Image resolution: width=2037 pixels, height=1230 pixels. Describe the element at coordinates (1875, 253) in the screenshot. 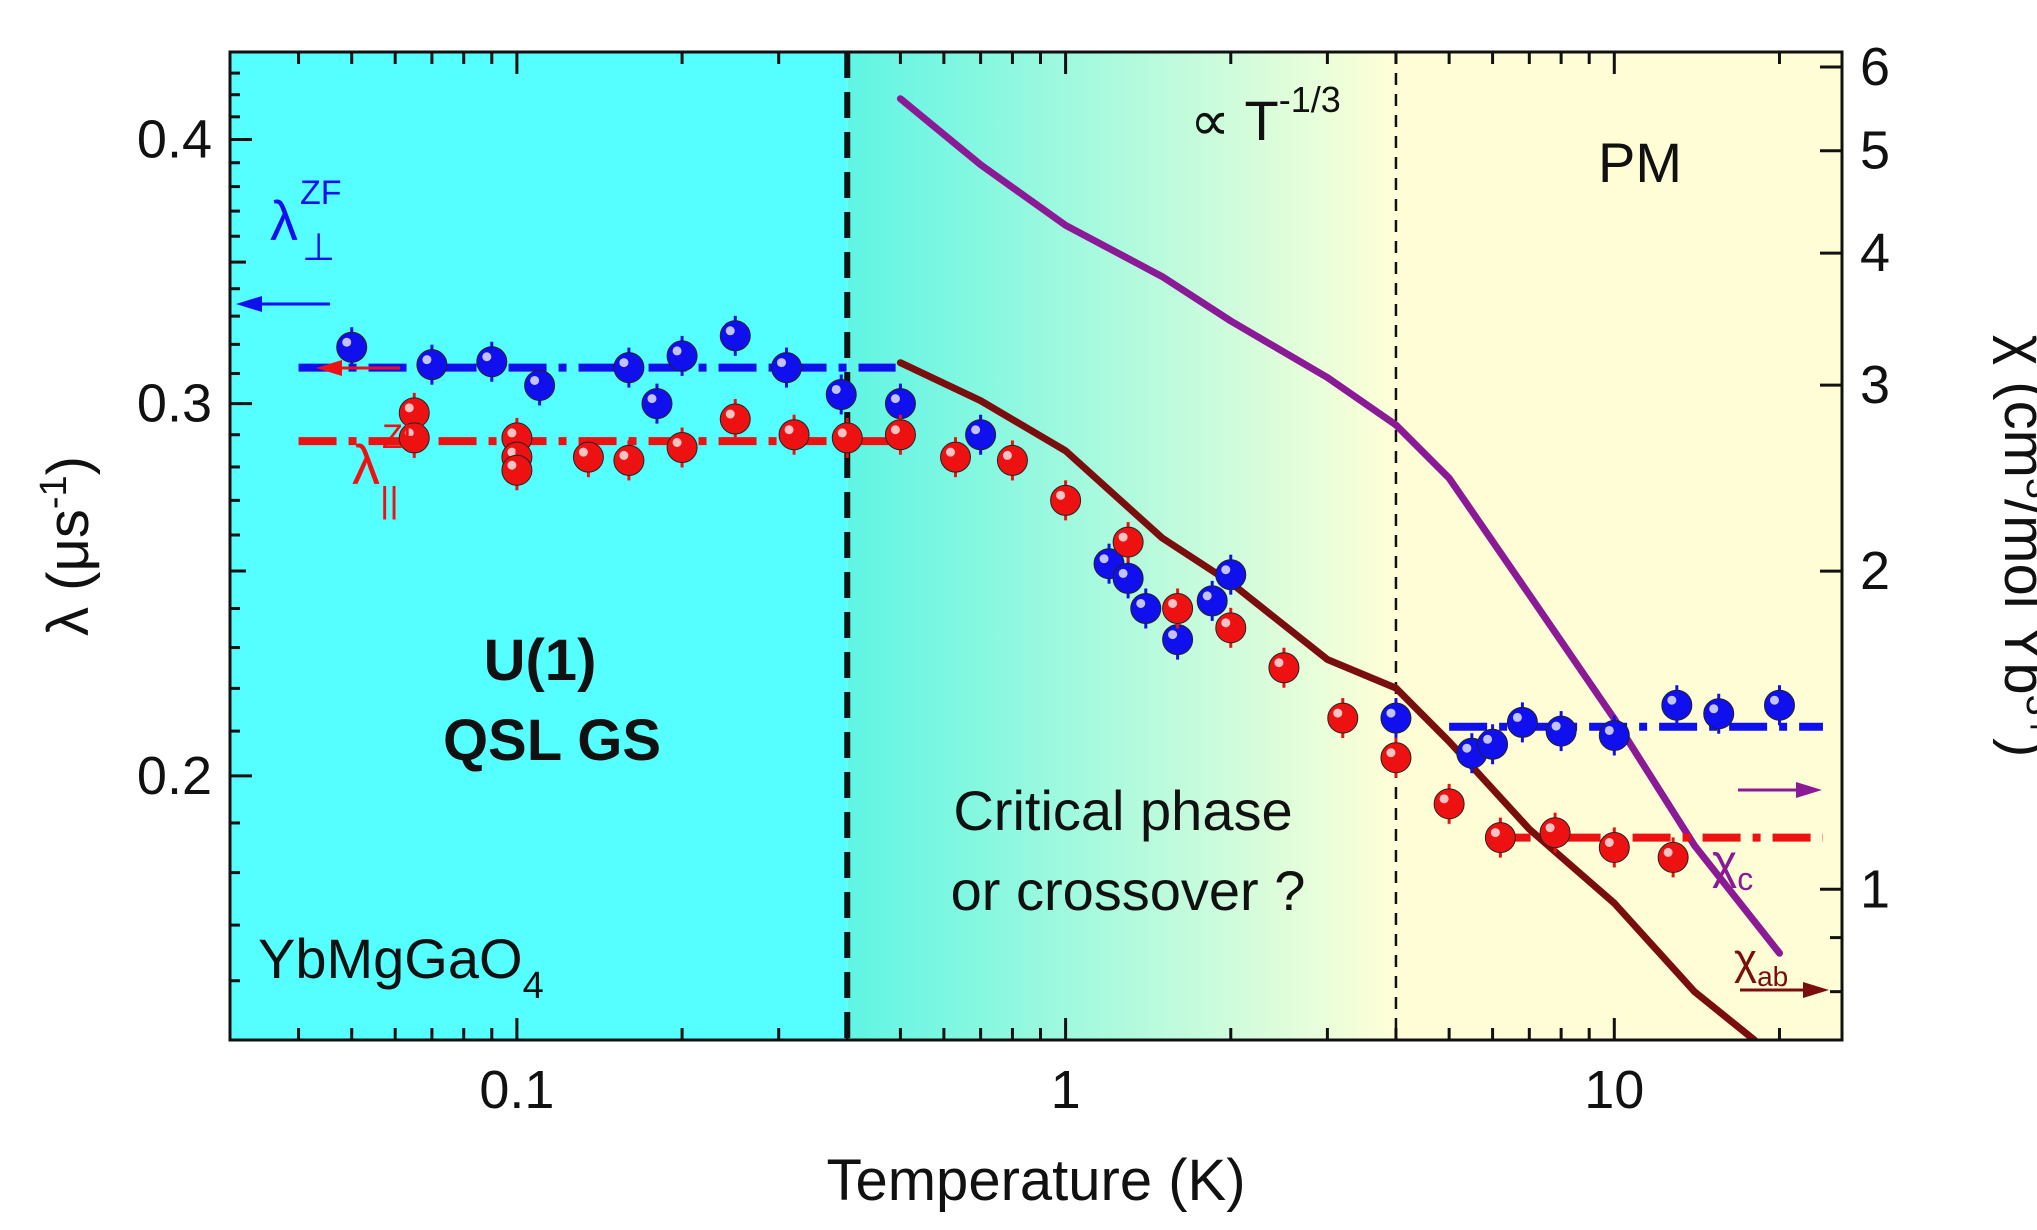

I see `y-right-tick-label: 4` at that location.